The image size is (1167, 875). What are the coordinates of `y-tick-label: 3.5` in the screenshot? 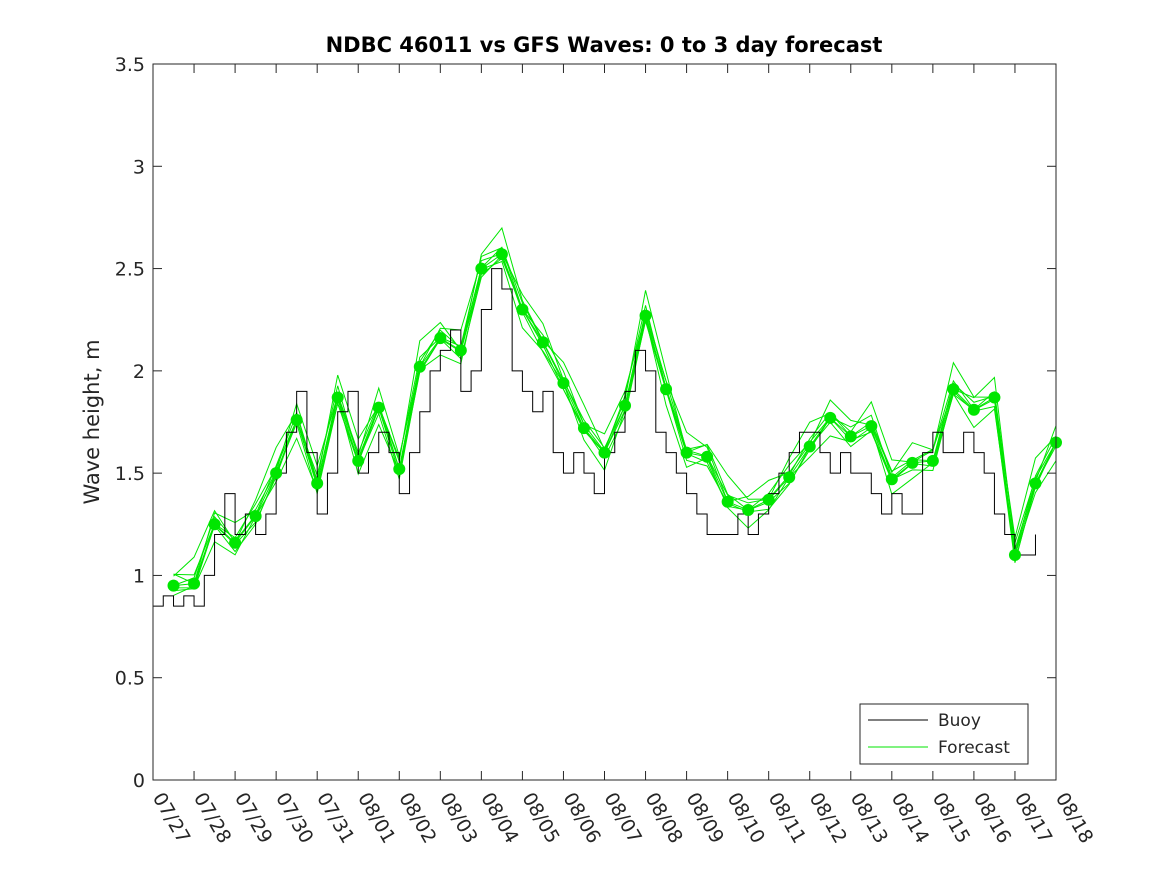 It's located at (130, 65).